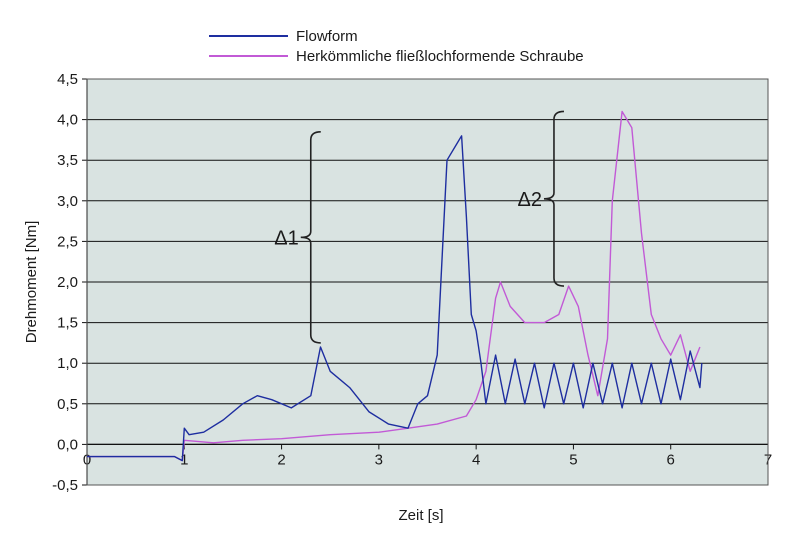 The image size is (800, 554). Describe the element at coordinates (476, 459) in the screenshot. I see `x-tick-label: 4` at that location.